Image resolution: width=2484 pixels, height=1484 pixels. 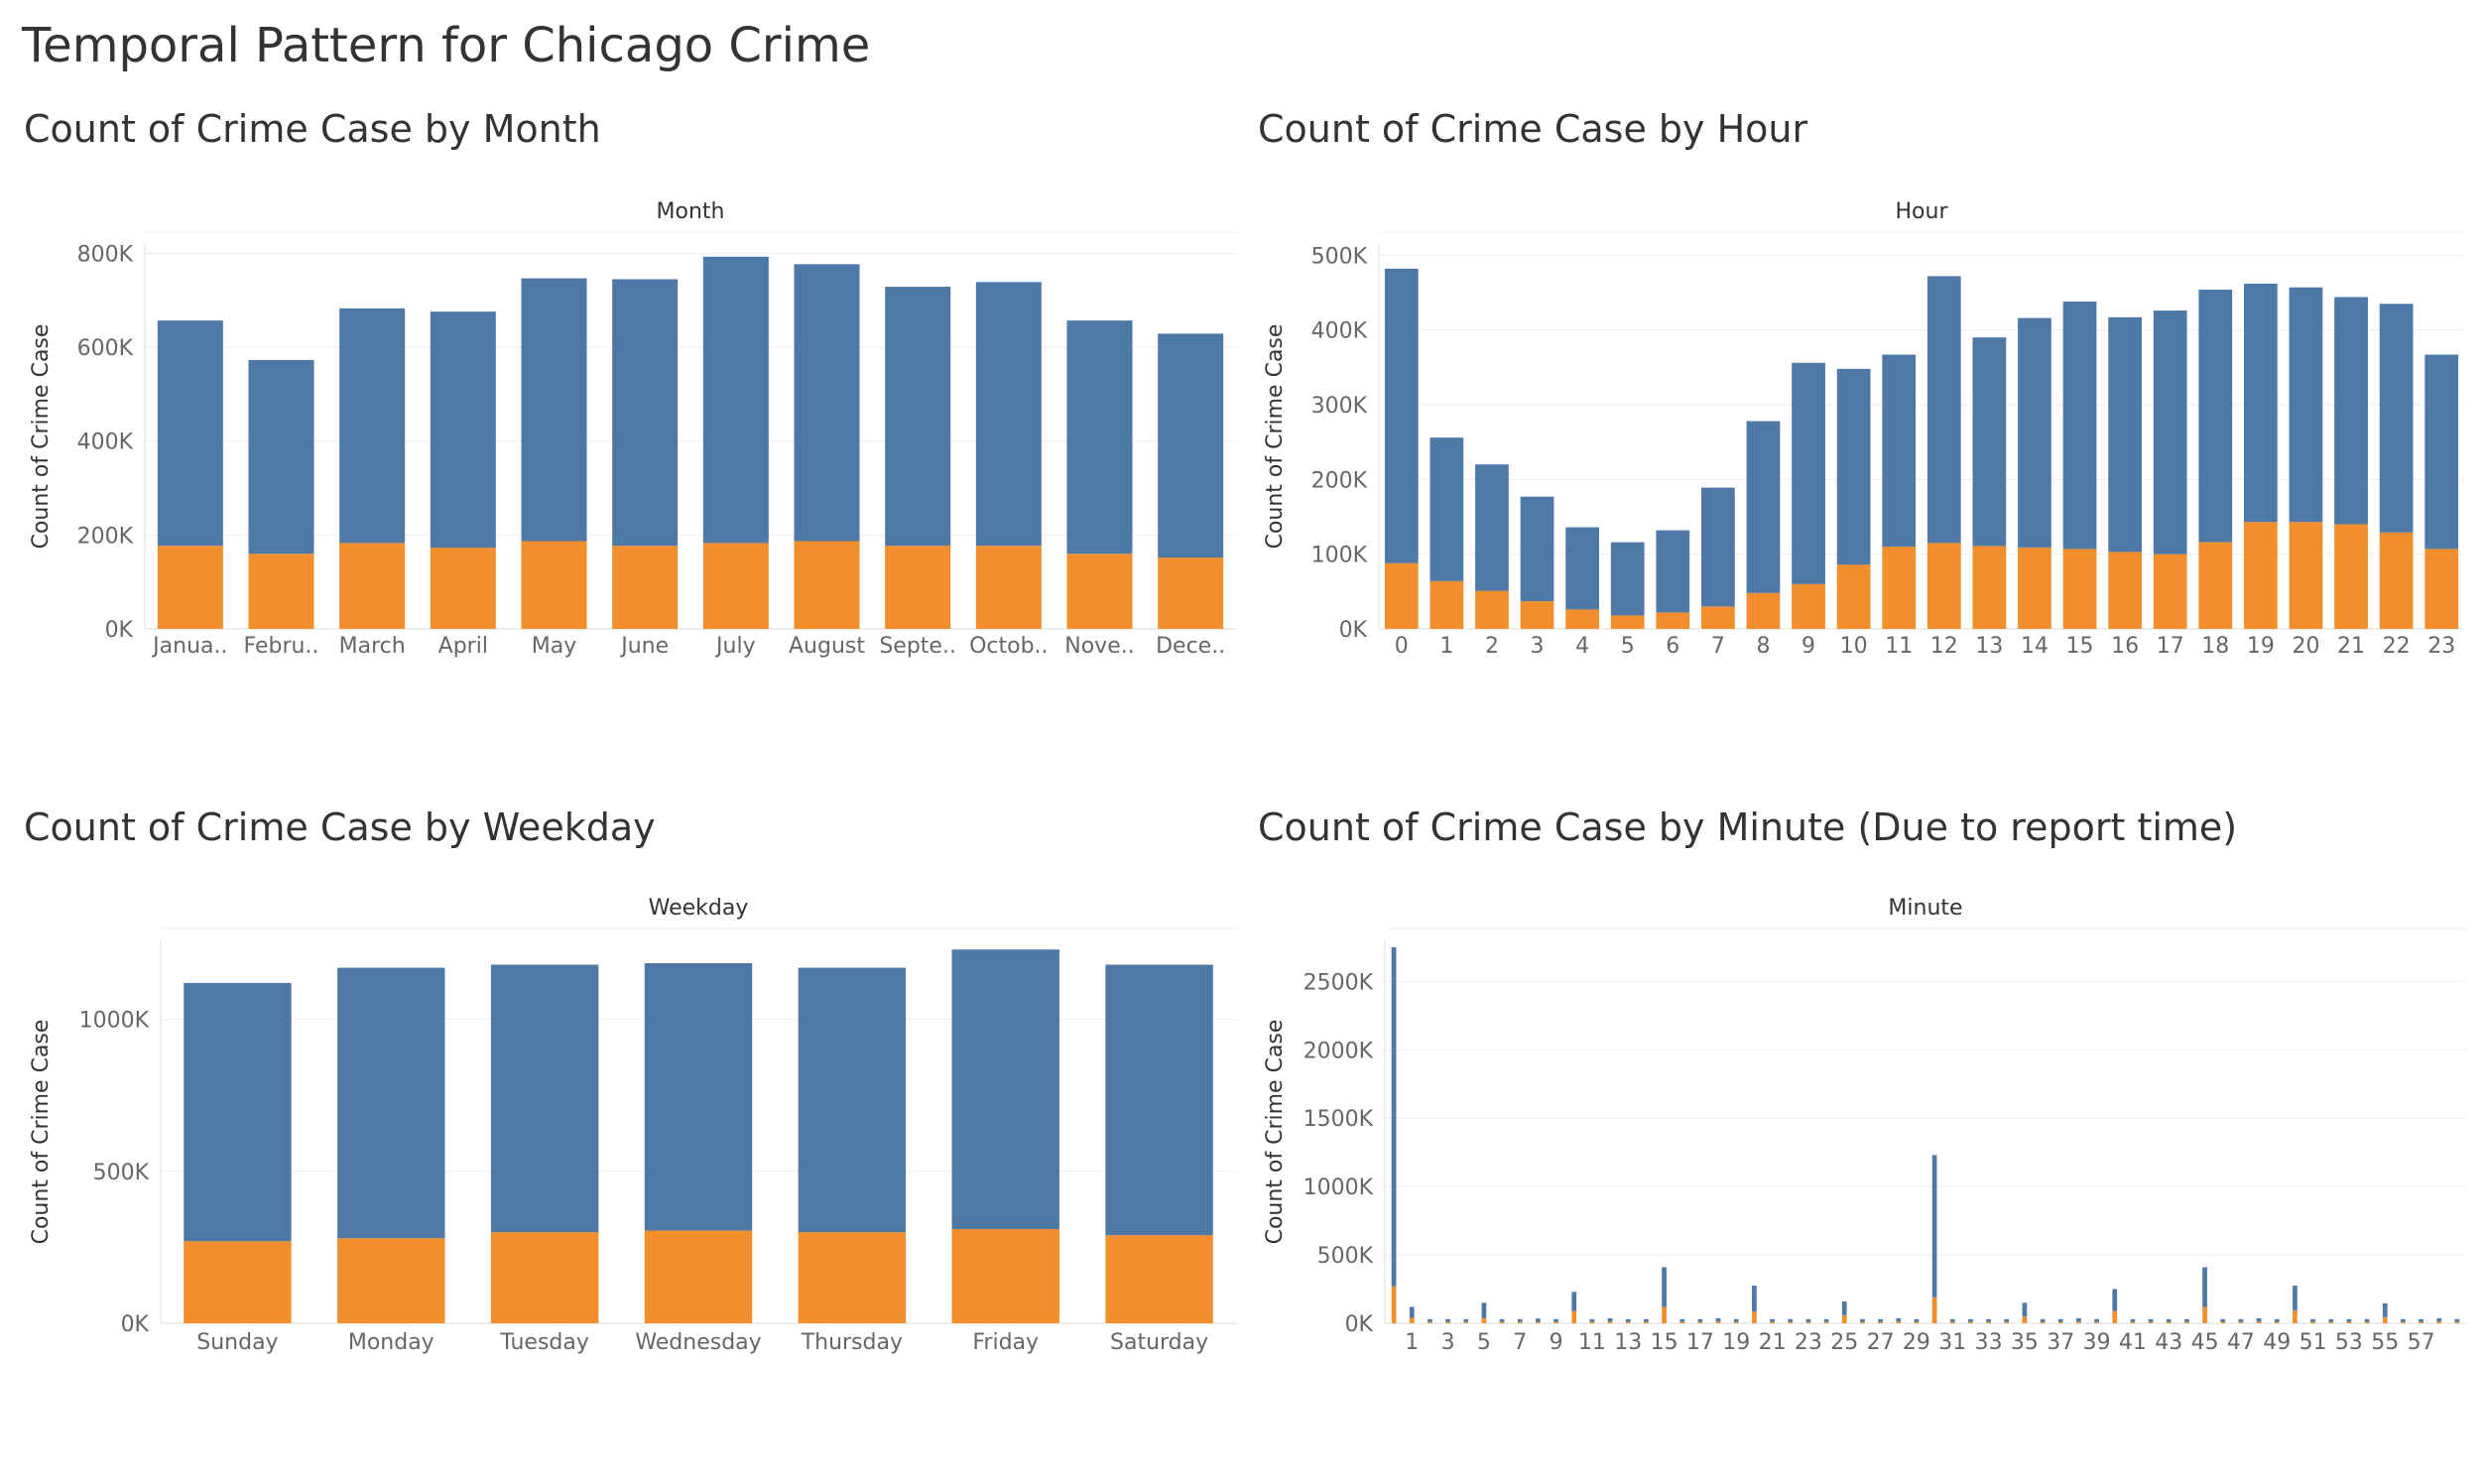 I want to click on bar-subset-weekday-Monday, so click(x=391, y=1280).